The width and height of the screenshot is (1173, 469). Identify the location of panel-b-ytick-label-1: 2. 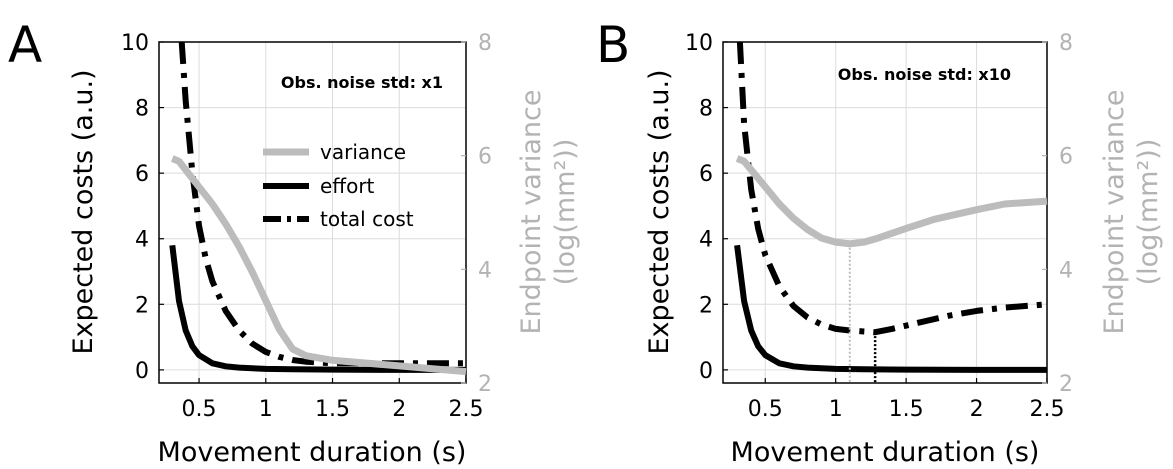
(706, 305).